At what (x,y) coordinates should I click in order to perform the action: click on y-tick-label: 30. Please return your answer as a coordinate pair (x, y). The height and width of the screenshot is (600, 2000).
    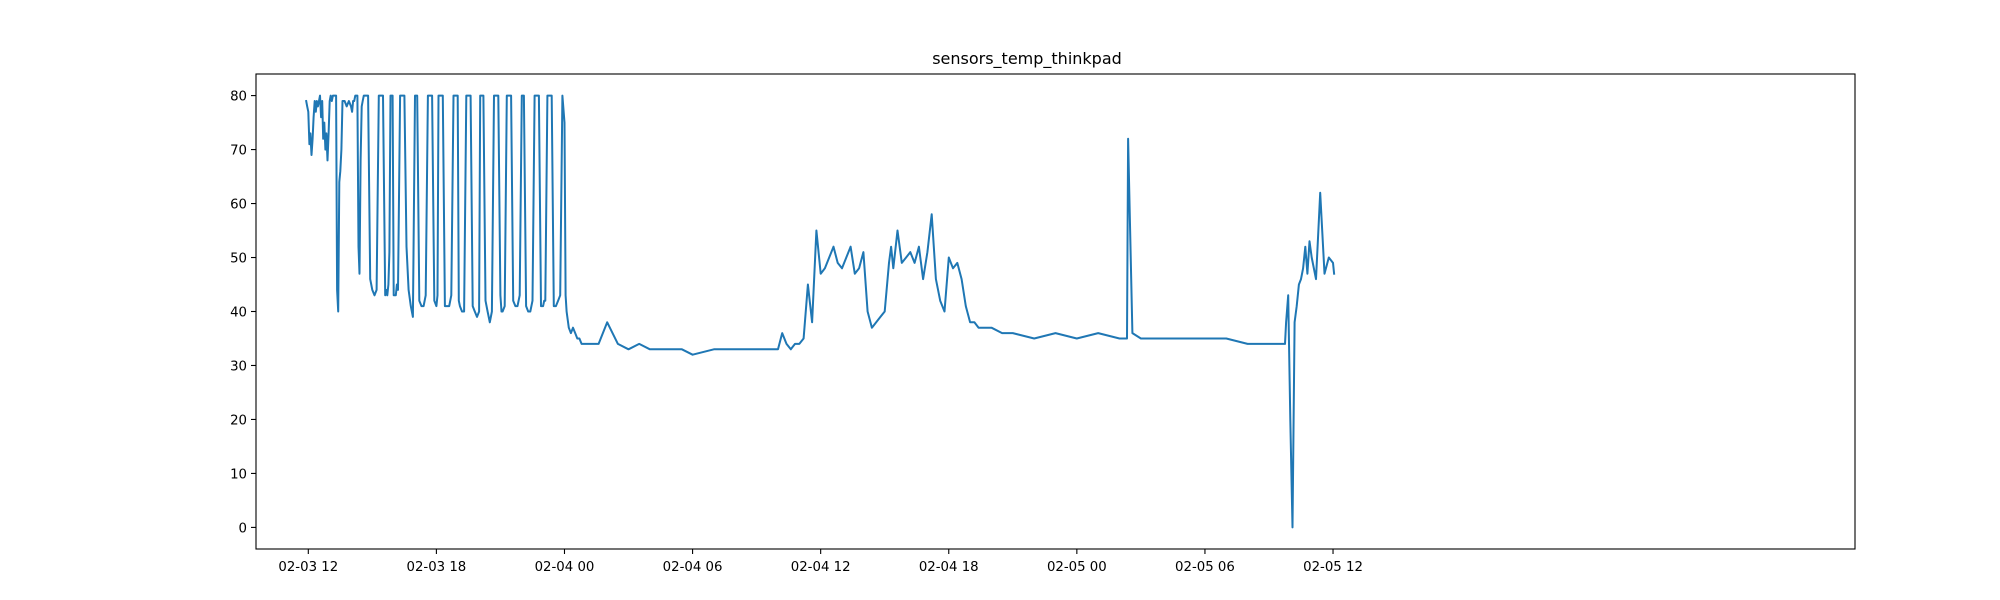
    Looking at the image, I should click on (238, 366).